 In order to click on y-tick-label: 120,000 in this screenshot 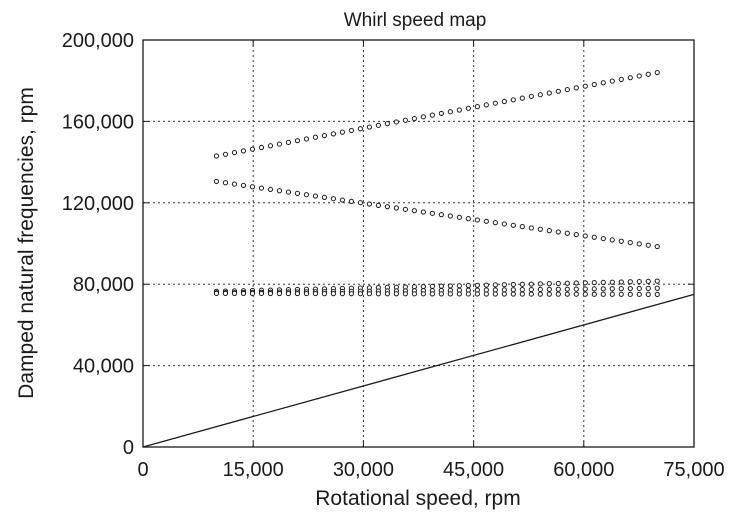, I will do `click(98, 204)`.